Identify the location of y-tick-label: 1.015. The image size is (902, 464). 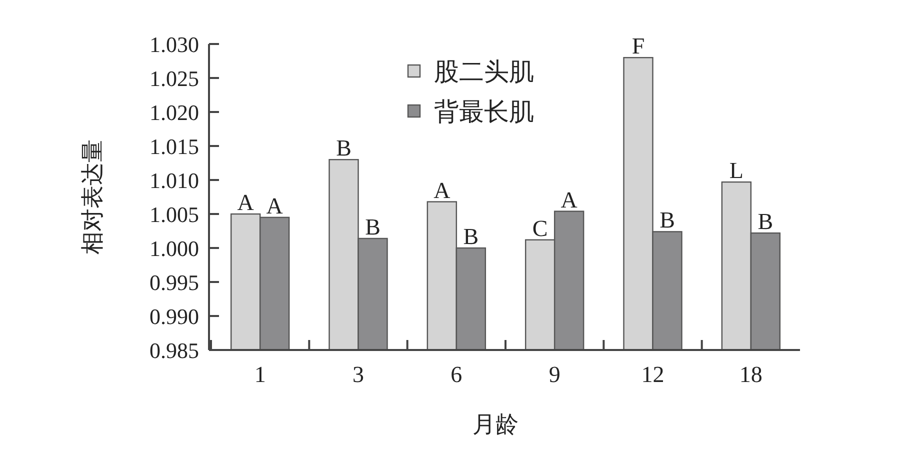
(174, 146).